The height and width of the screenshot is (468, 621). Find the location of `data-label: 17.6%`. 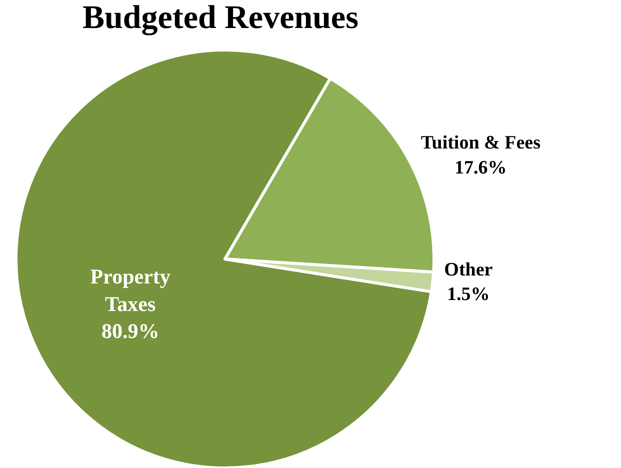

data-label: 17.6% is located at coordinates (480, 167).